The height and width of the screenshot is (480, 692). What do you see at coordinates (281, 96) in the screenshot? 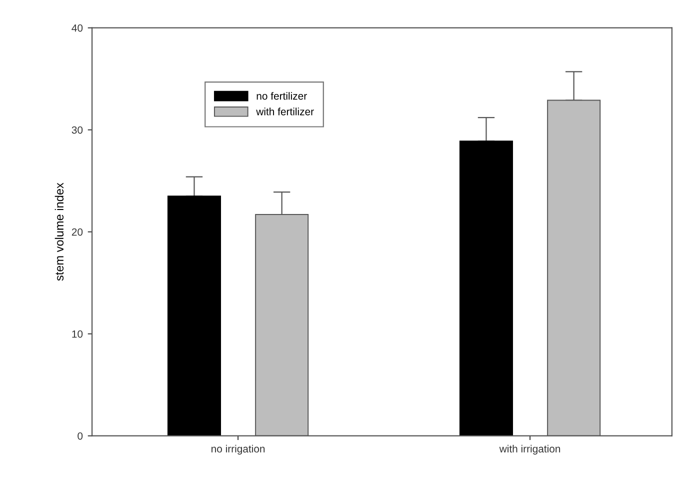
I see `legend-label: no fertilizer` at bounding box center [281, 96].